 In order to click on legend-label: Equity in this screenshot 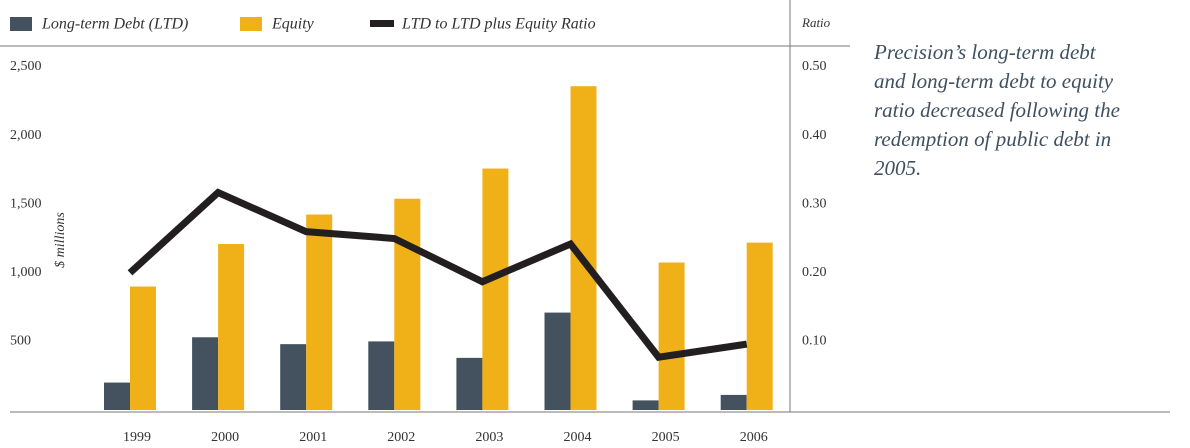, I will do `click(293, 24)`.